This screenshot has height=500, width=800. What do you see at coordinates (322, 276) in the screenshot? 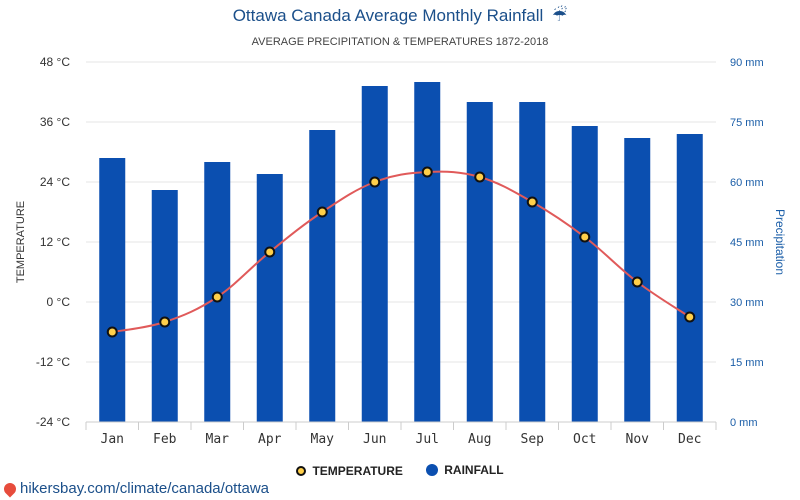
I see `rainfall-bar-may` at bounding box center [322, 276].